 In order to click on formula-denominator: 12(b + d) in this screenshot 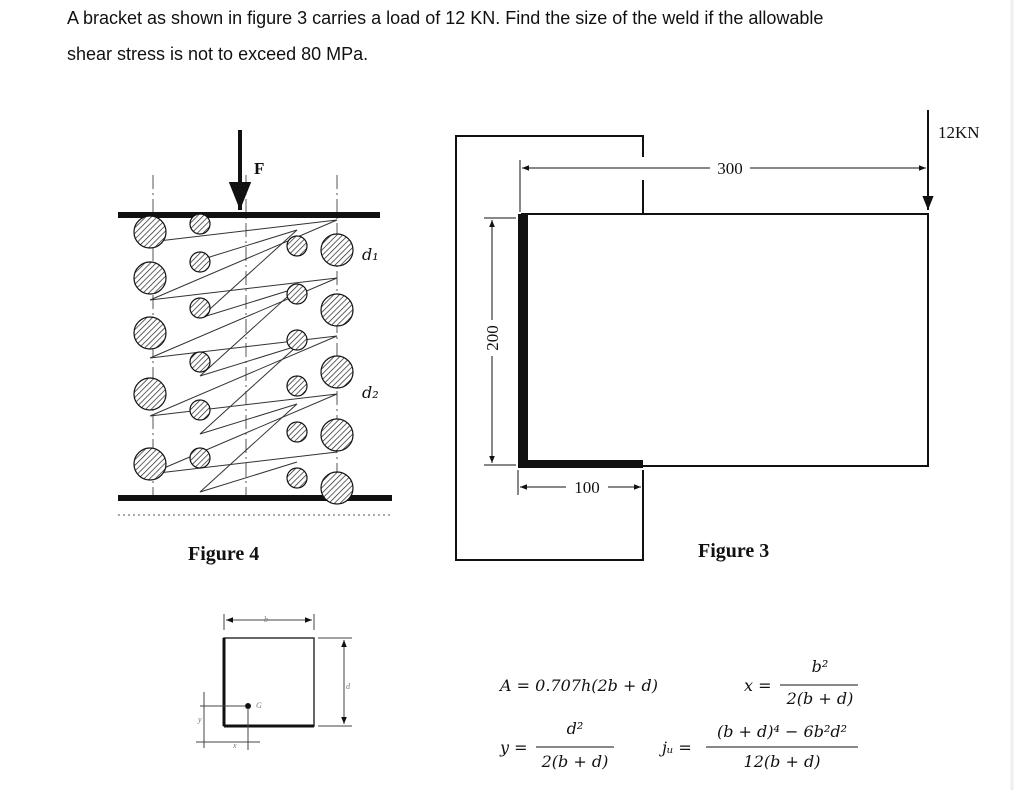, I will do `click(782, 761)`.